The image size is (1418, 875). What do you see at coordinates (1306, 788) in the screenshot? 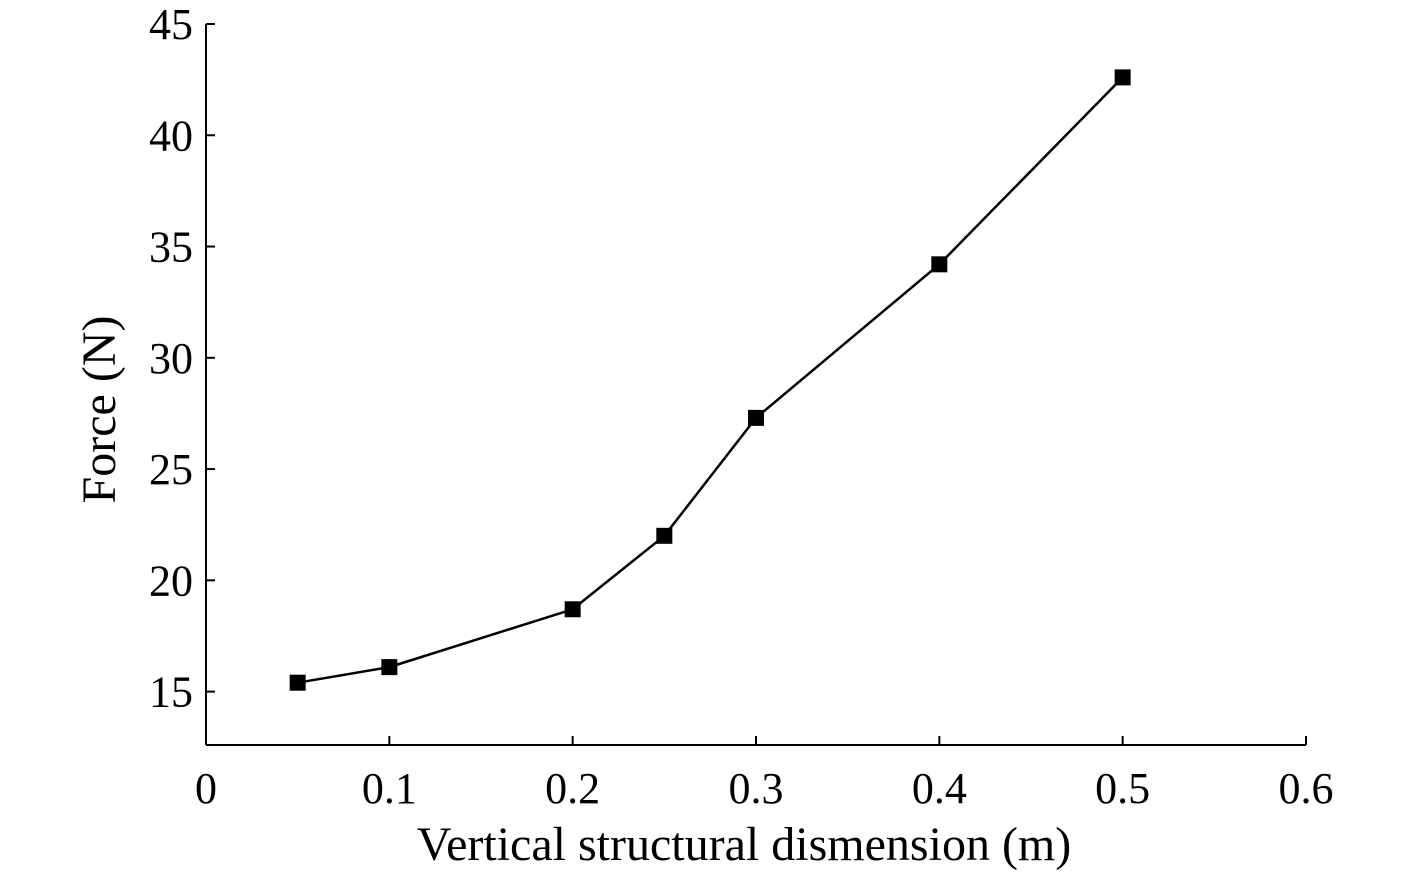
I see `x-tick-label: 0.6` at bounding box center [1306, 788].